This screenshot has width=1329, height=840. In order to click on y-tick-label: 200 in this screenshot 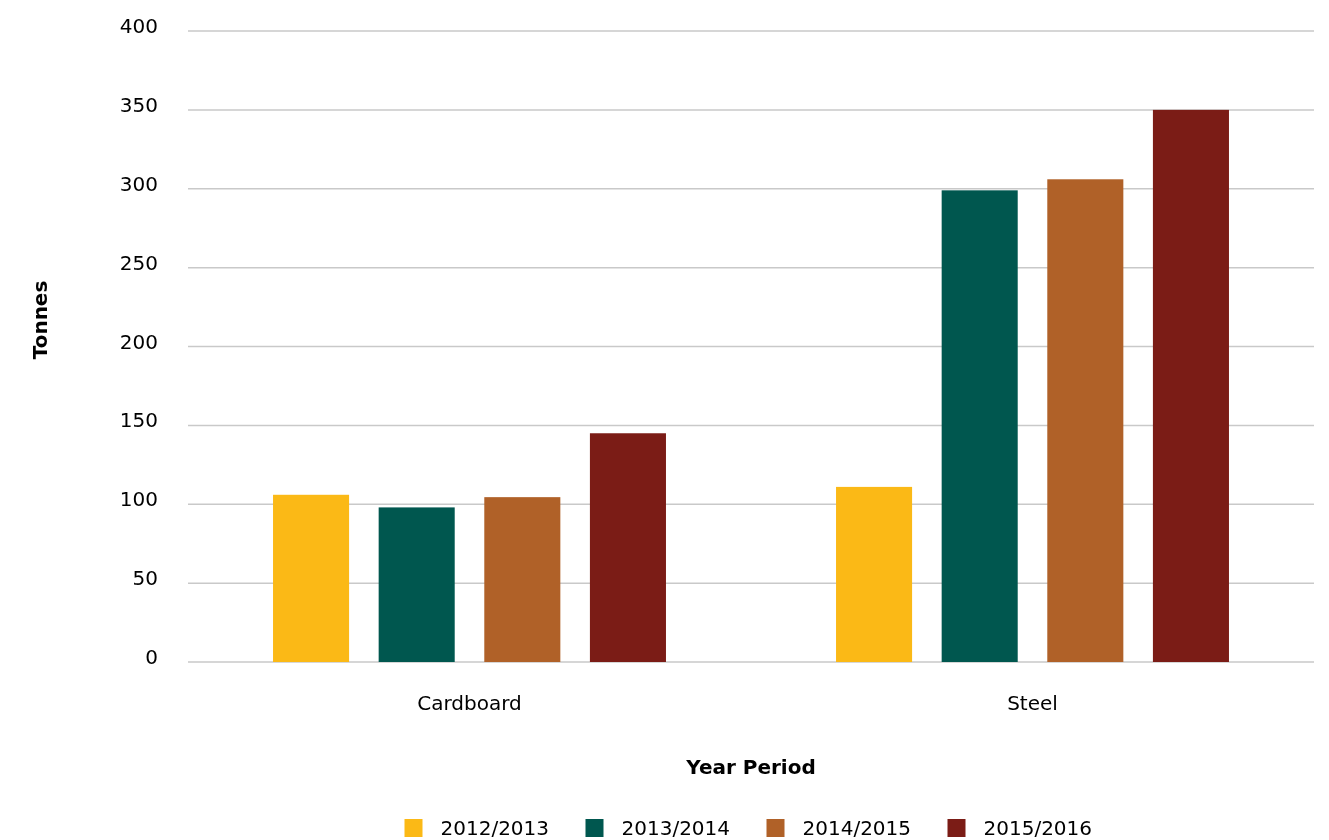, I will do `click(138, 341)`.